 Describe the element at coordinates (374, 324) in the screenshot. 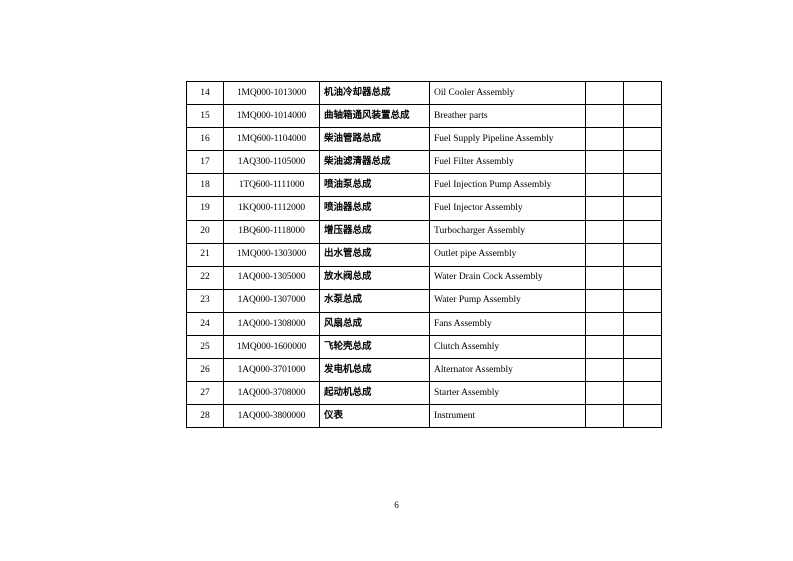

I see `part-name-cn-cell: 风扇总成` at that location.